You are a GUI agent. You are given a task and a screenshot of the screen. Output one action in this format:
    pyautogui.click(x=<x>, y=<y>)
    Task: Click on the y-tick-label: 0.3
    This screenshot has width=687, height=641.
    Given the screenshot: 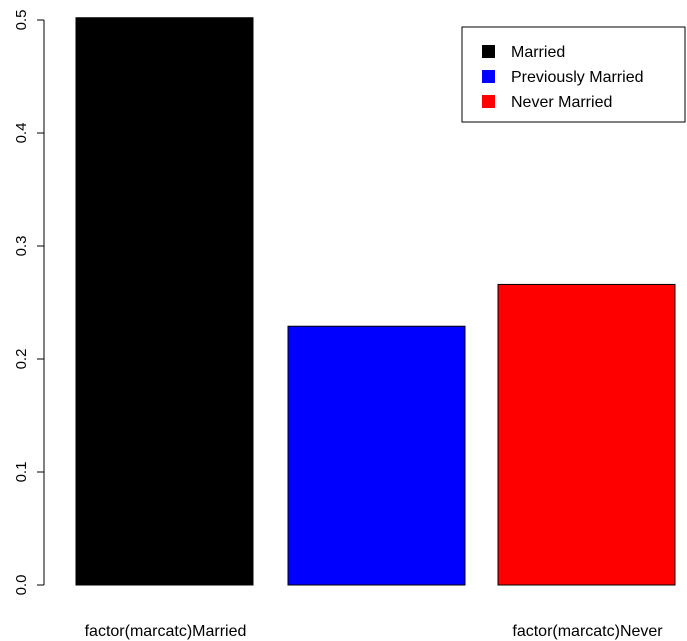 What is the action you would take?
    pyautogui.click(x=21, y=246)
    